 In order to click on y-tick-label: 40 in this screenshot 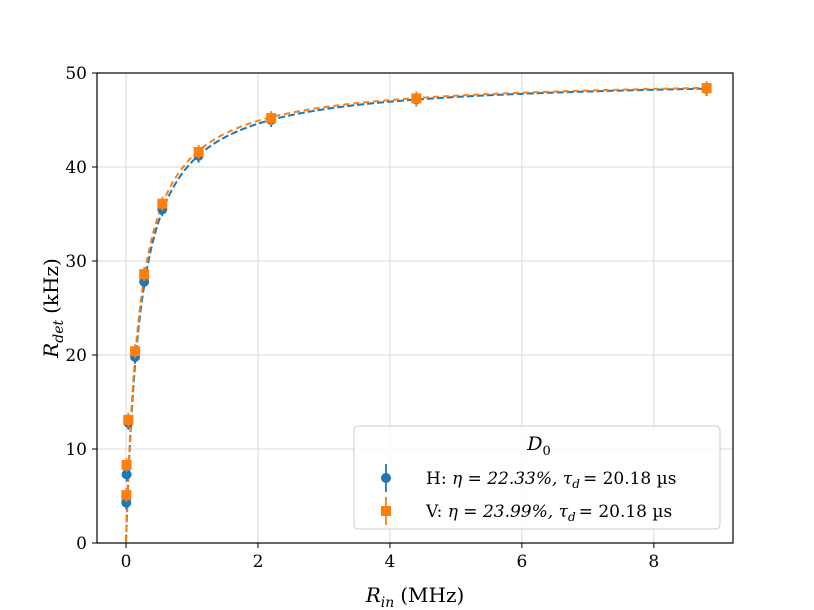, I will do `click(76, 168)`.